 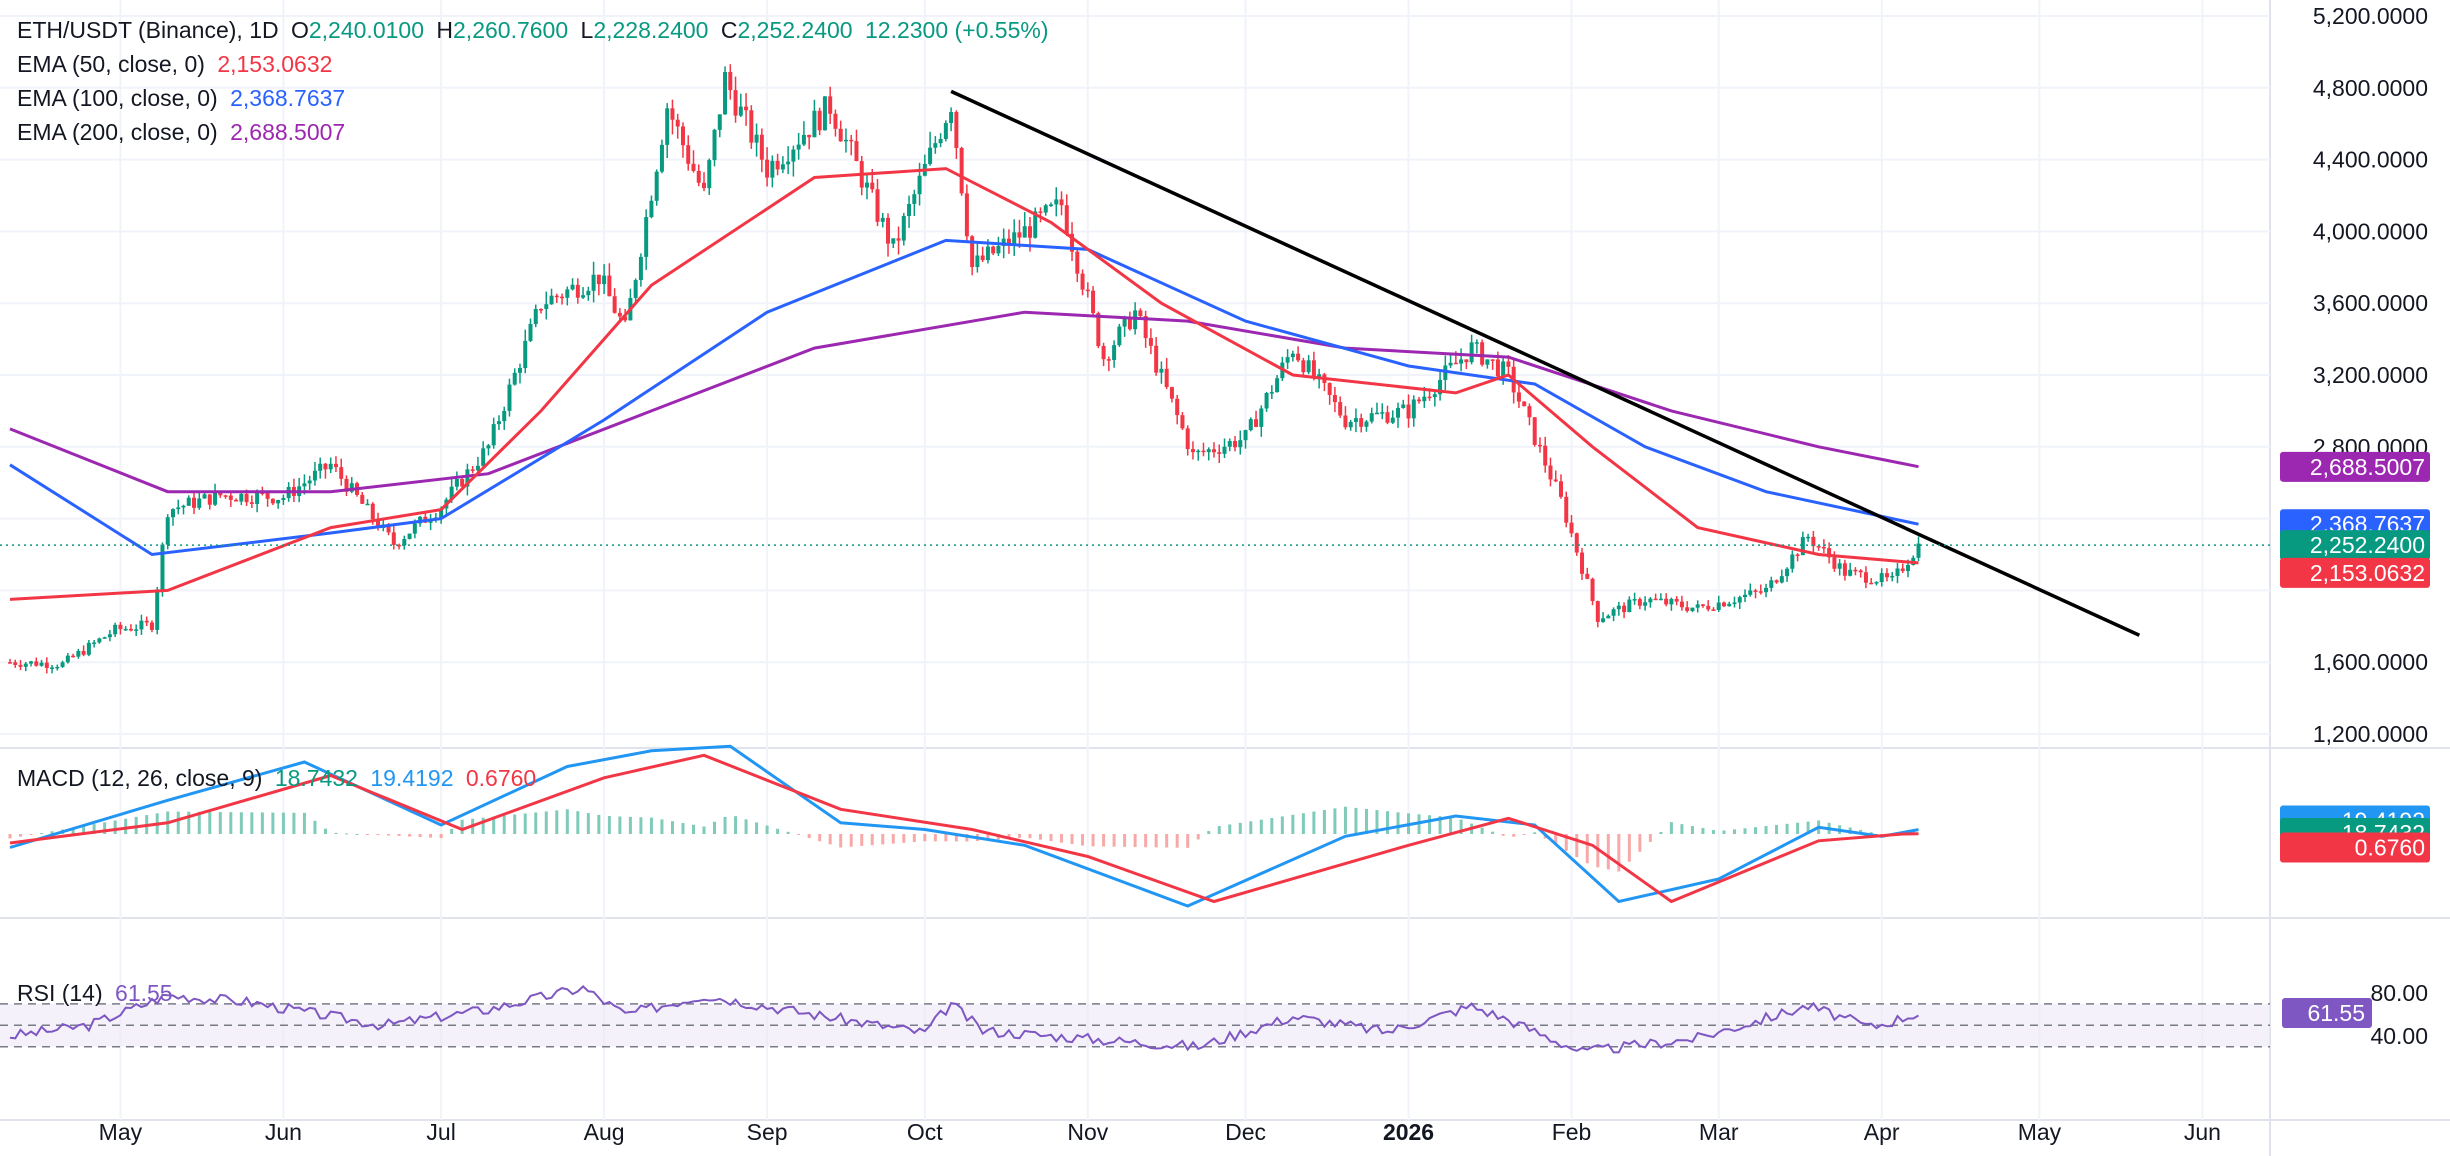 I want to click on rsi-tick-label: 80.00, so click(x=2399, y=993).